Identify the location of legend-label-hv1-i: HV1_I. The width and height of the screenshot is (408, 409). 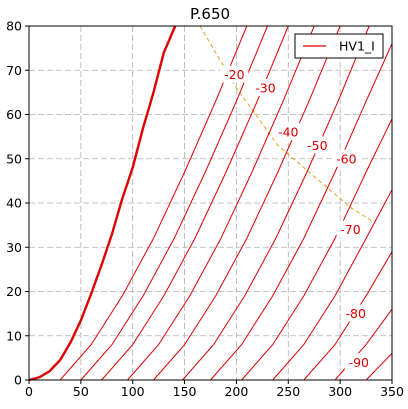
(357, 46).